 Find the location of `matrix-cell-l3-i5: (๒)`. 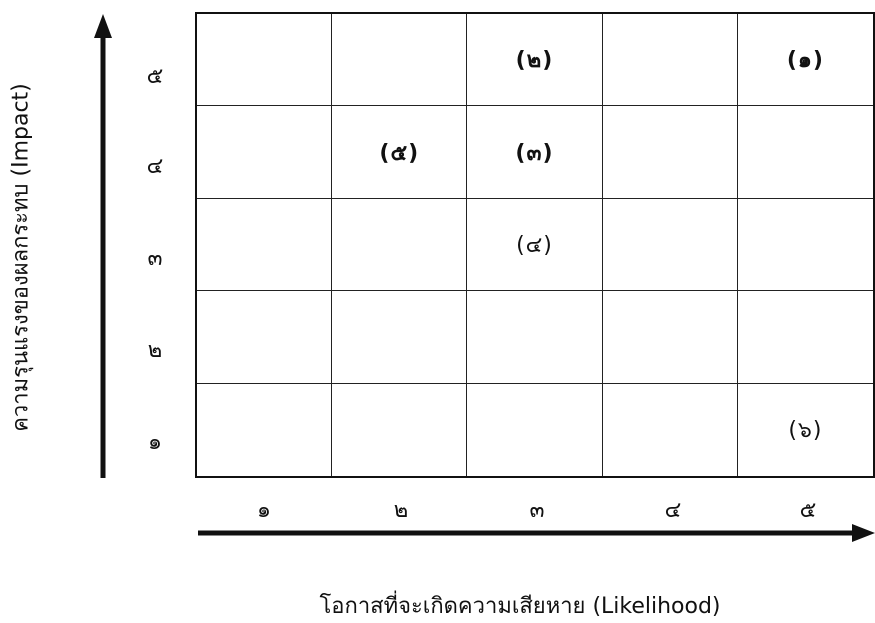

matrix-cell-l3-i5: (๒) is located at coordinates (535, 60).